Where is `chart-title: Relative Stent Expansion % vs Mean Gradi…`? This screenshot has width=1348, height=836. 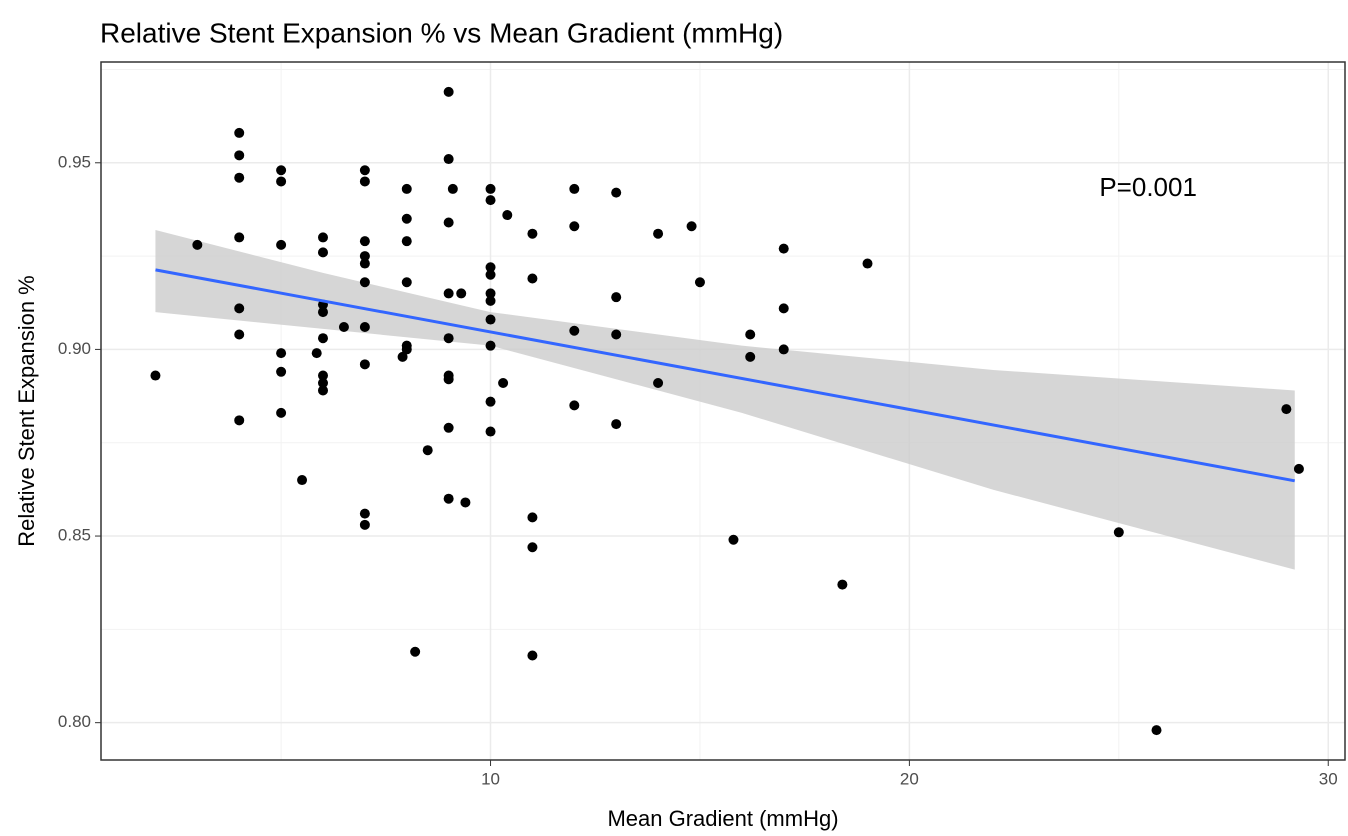
chart-title: Relative Stent Expansion % vs Mean Gradi… is located at coordinates (441, 32).